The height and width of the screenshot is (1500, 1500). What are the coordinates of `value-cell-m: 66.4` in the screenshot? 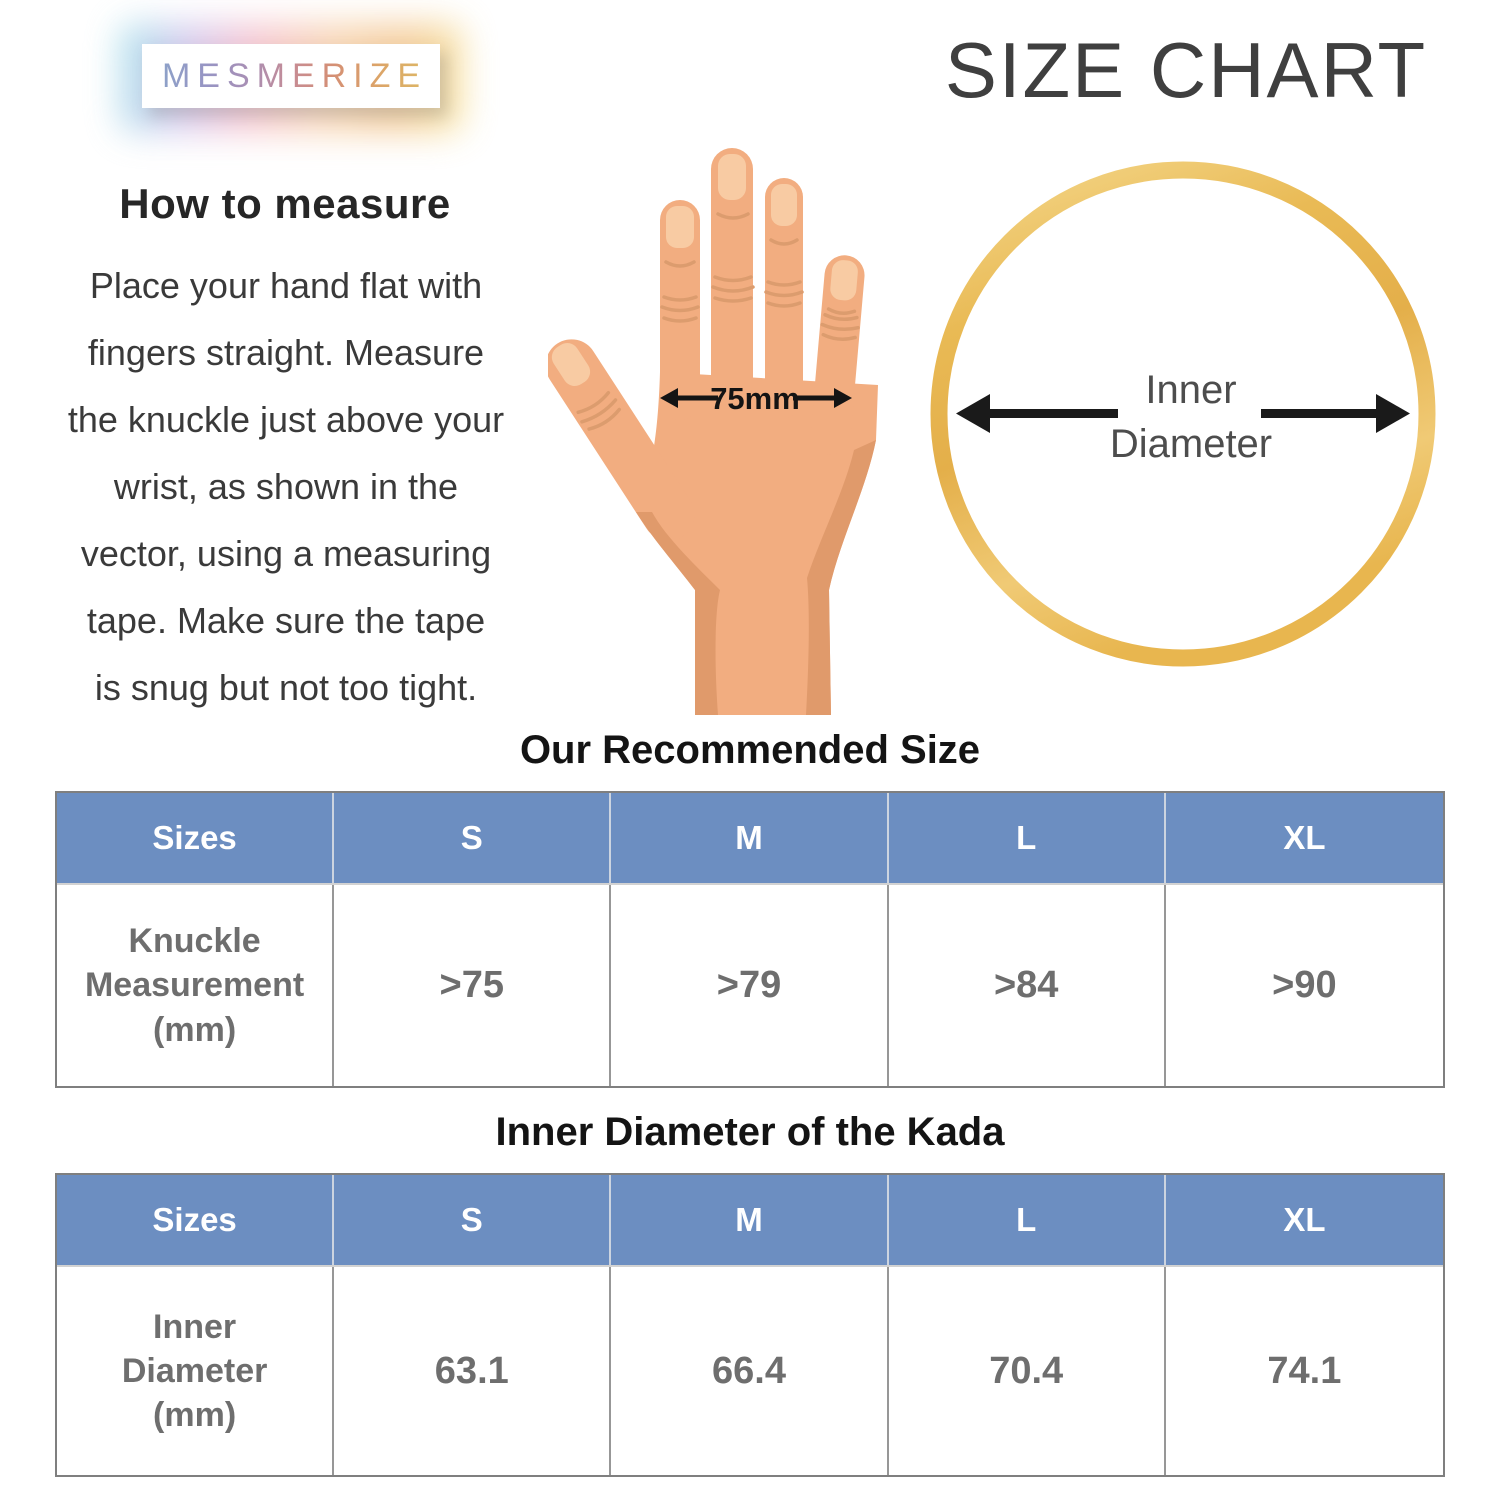 It's located at (750, 1371).